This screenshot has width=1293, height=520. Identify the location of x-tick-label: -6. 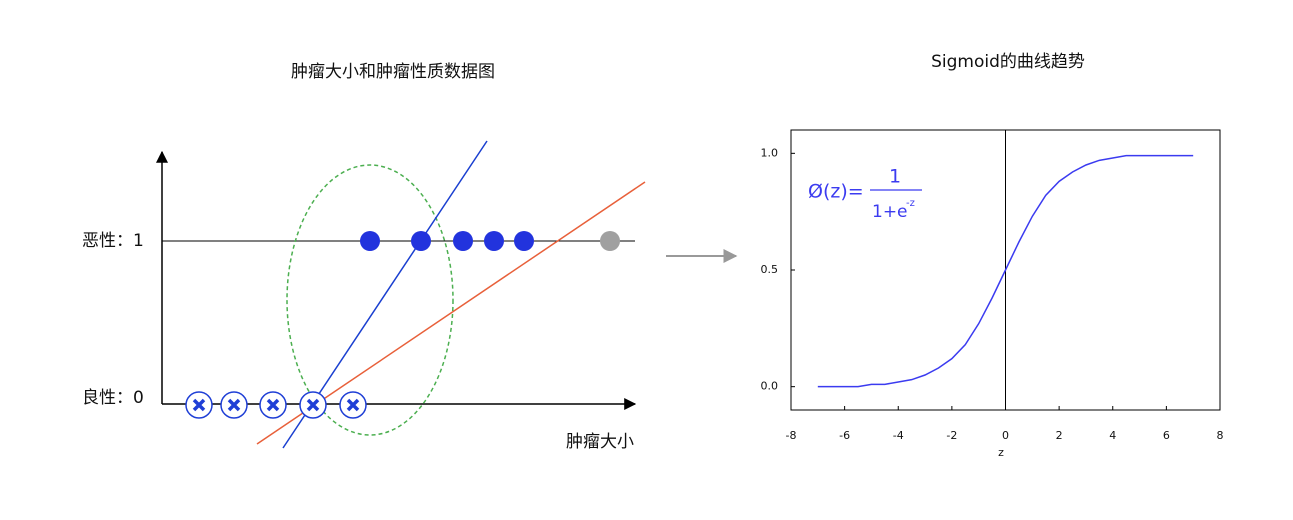
(844, 435).